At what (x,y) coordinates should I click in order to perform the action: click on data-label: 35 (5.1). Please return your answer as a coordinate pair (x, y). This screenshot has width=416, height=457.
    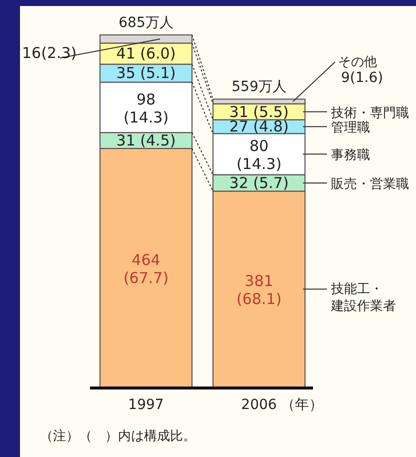
    Looking at the image, I should click on (146, 73).